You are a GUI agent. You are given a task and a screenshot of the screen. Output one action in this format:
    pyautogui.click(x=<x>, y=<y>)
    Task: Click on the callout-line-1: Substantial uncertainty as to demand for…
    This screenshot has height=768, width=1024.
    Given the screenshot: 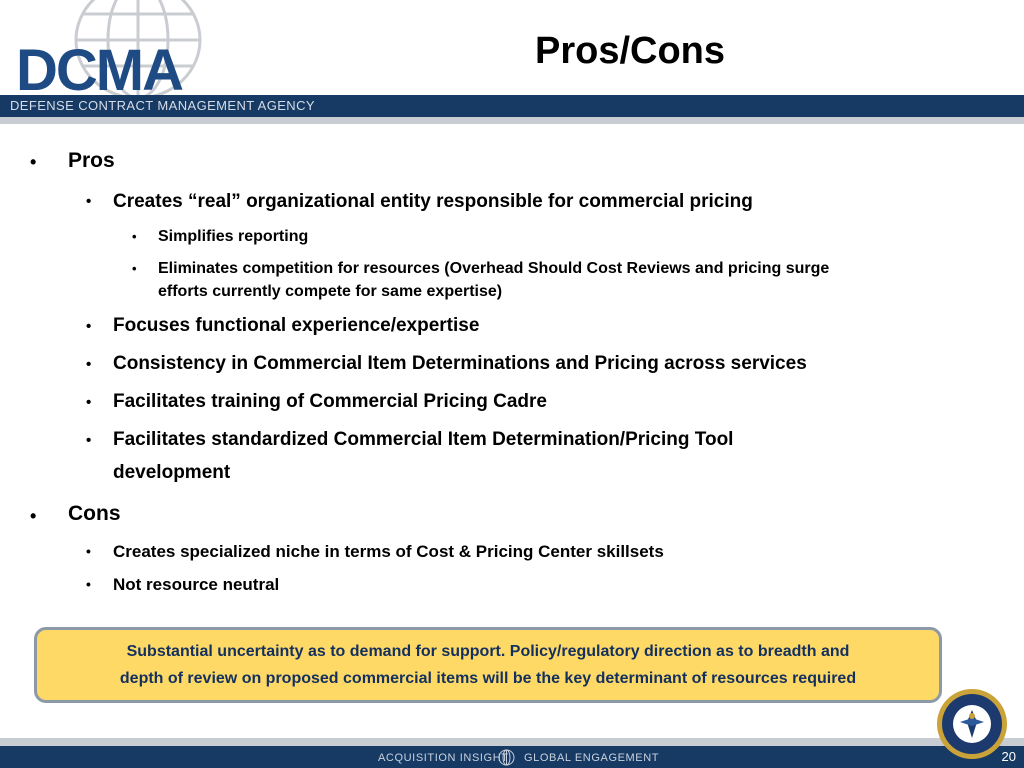 What is the action you would take?
    pyautogui.click(x=488, y=651)
    